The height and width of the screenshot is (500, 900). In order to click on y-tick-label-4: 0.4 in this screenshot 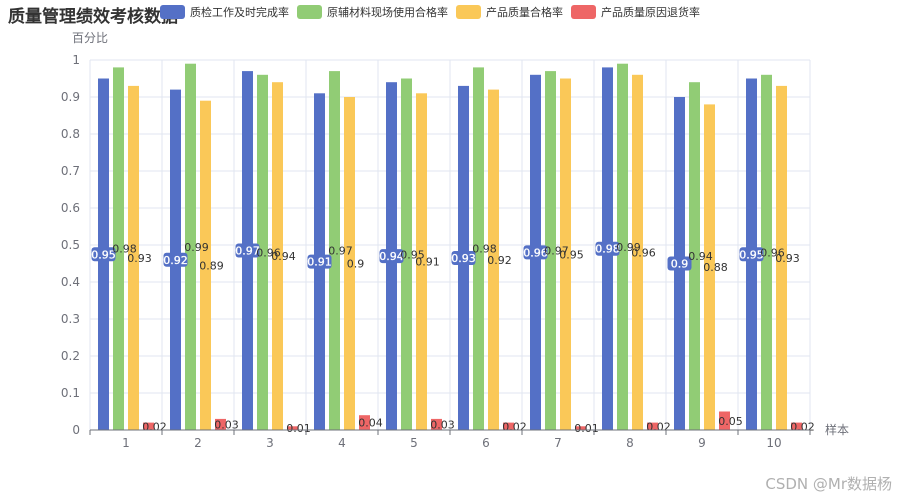, I will do `click(70, 282)`.